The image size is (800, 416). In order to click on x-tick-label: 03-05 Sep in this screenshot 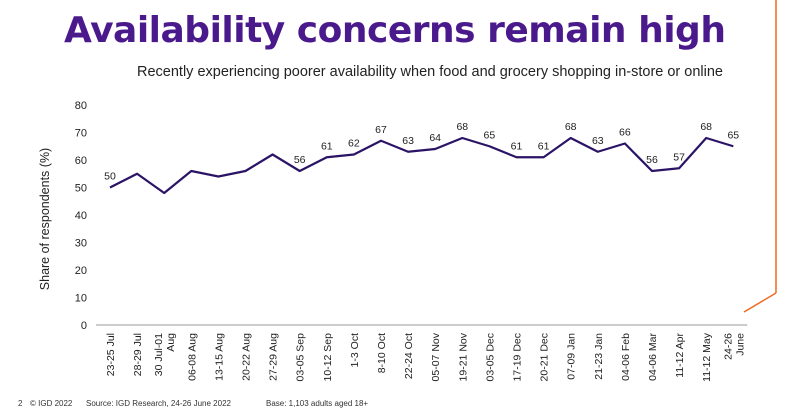, I will do `click(301, 357)`.